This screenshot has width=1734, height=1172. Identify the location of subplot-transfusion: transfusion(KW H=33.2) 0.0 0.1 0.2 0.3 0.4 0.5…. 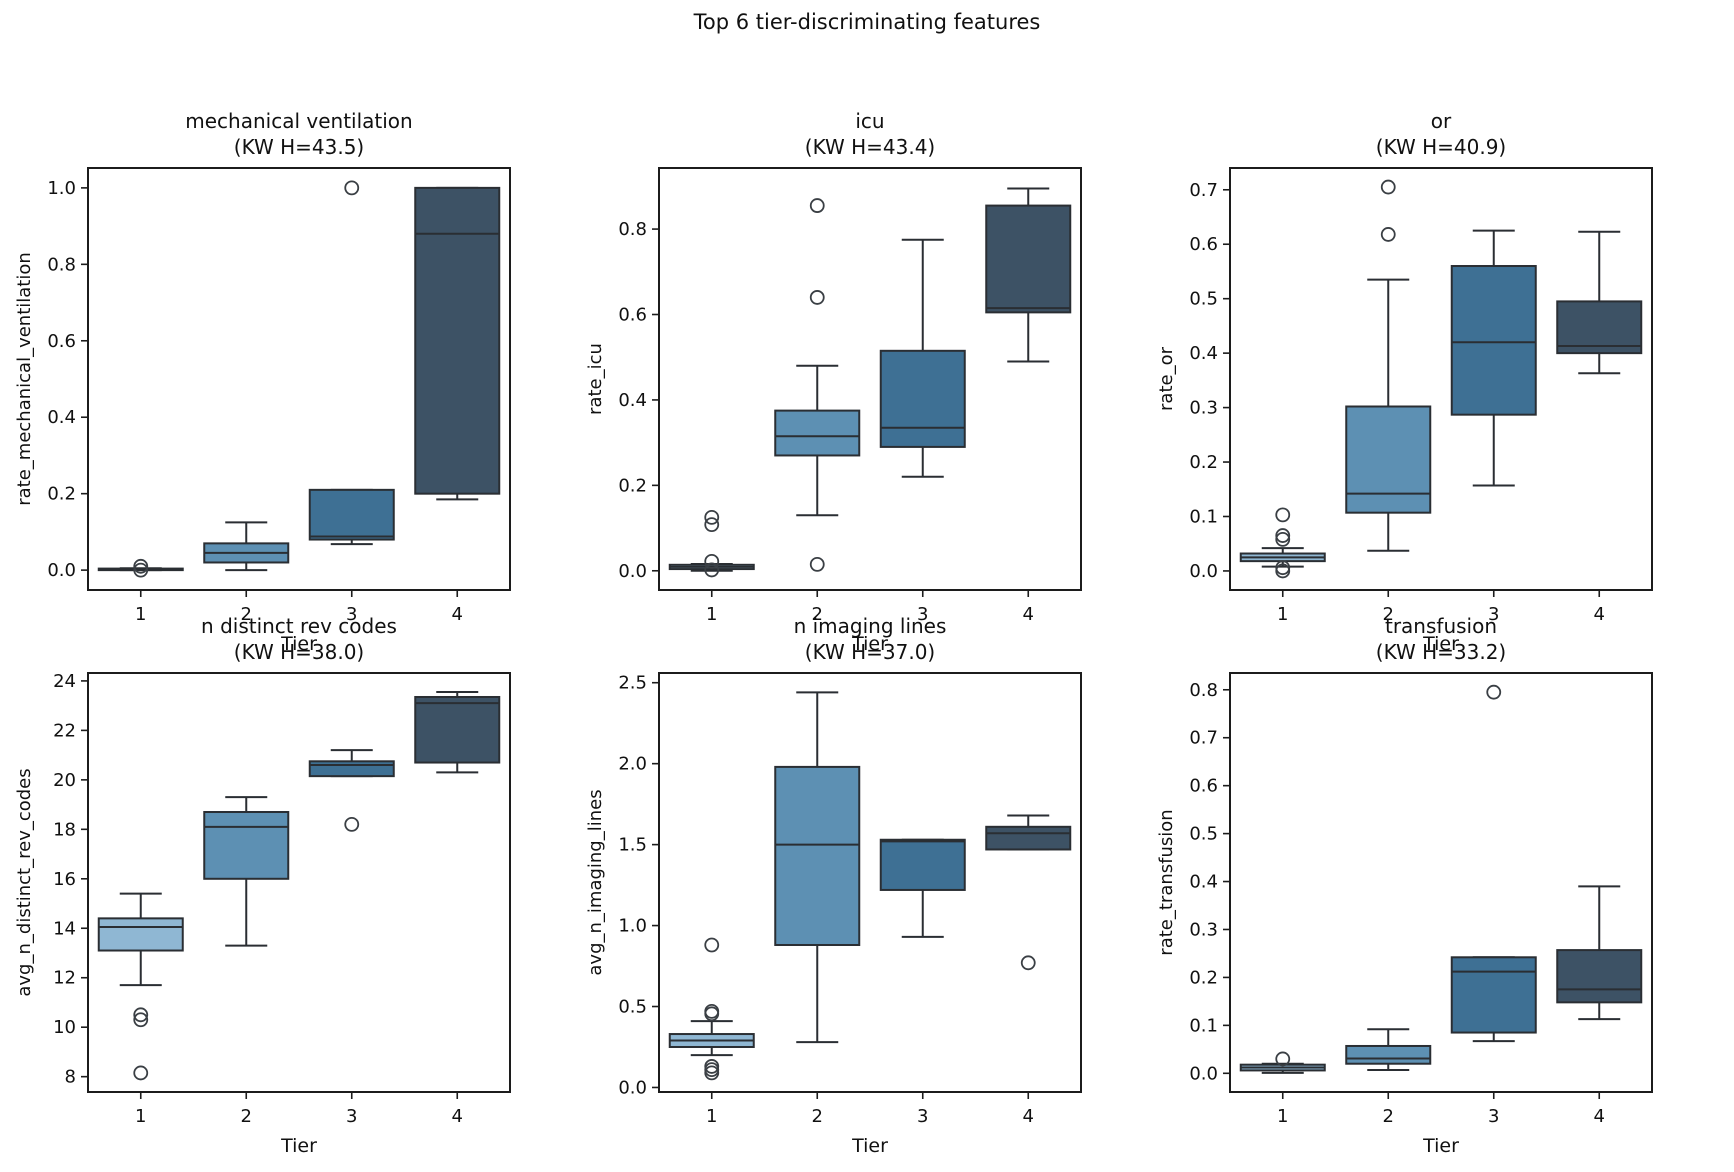
(1404, 885).